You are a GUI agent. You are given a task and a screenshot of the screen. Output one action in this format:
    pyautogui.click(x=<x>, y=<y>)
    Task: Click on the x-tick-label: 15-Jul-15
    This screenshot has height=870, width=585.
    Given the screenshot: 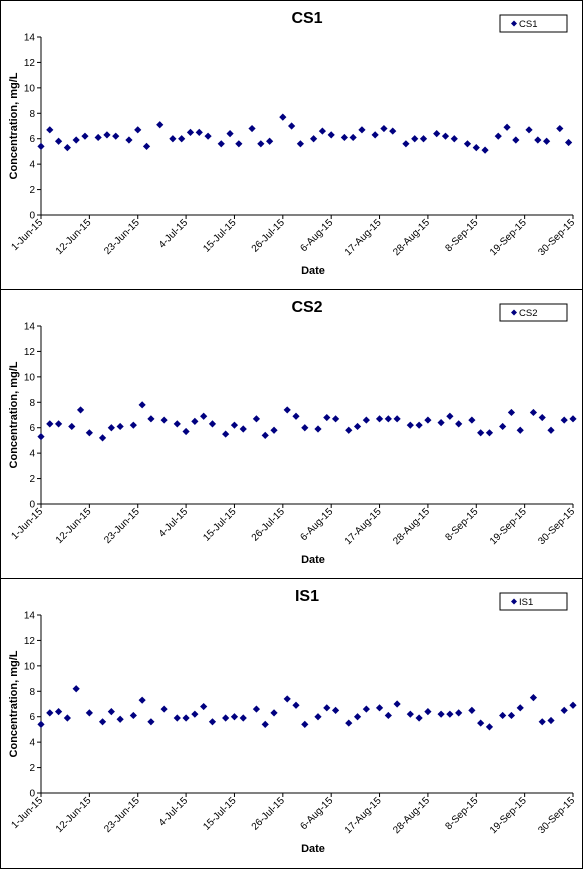 What is the action you would take?
    pyautogui.click(x=220, y=236)
    